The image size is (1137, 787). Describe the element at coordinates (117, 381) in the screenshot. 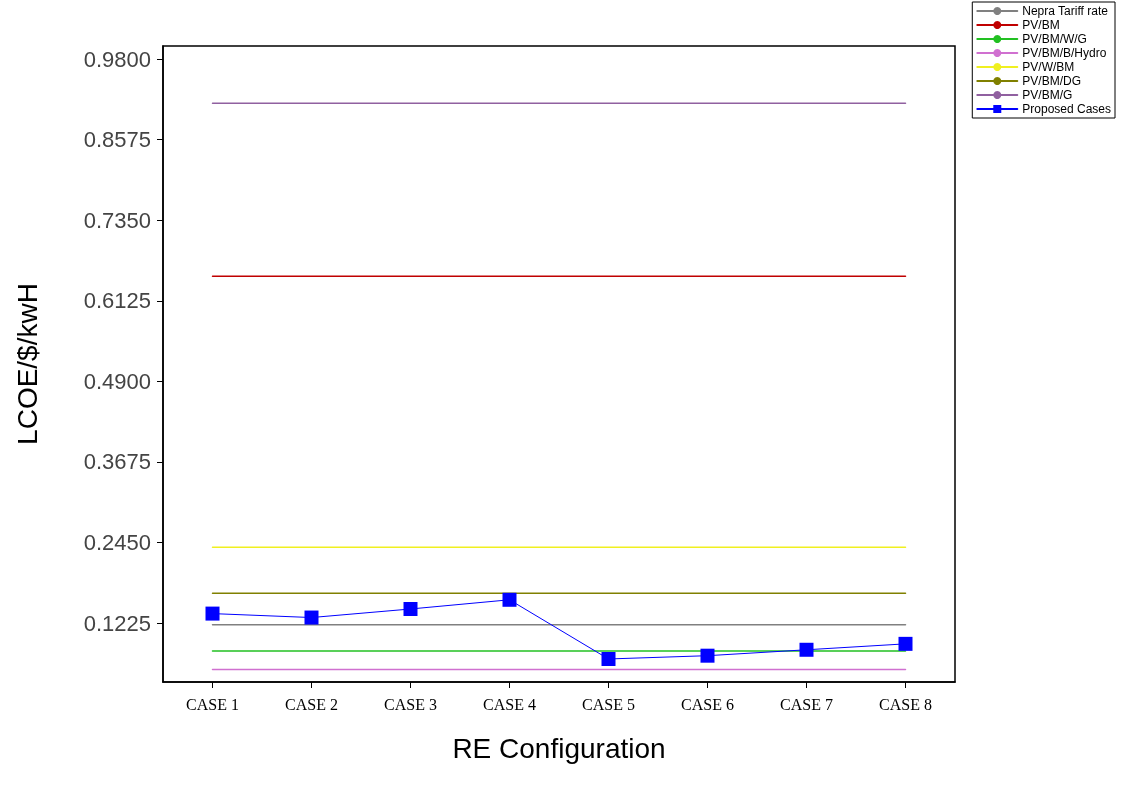

I see `y-tick-label: 0.4900` at that location.